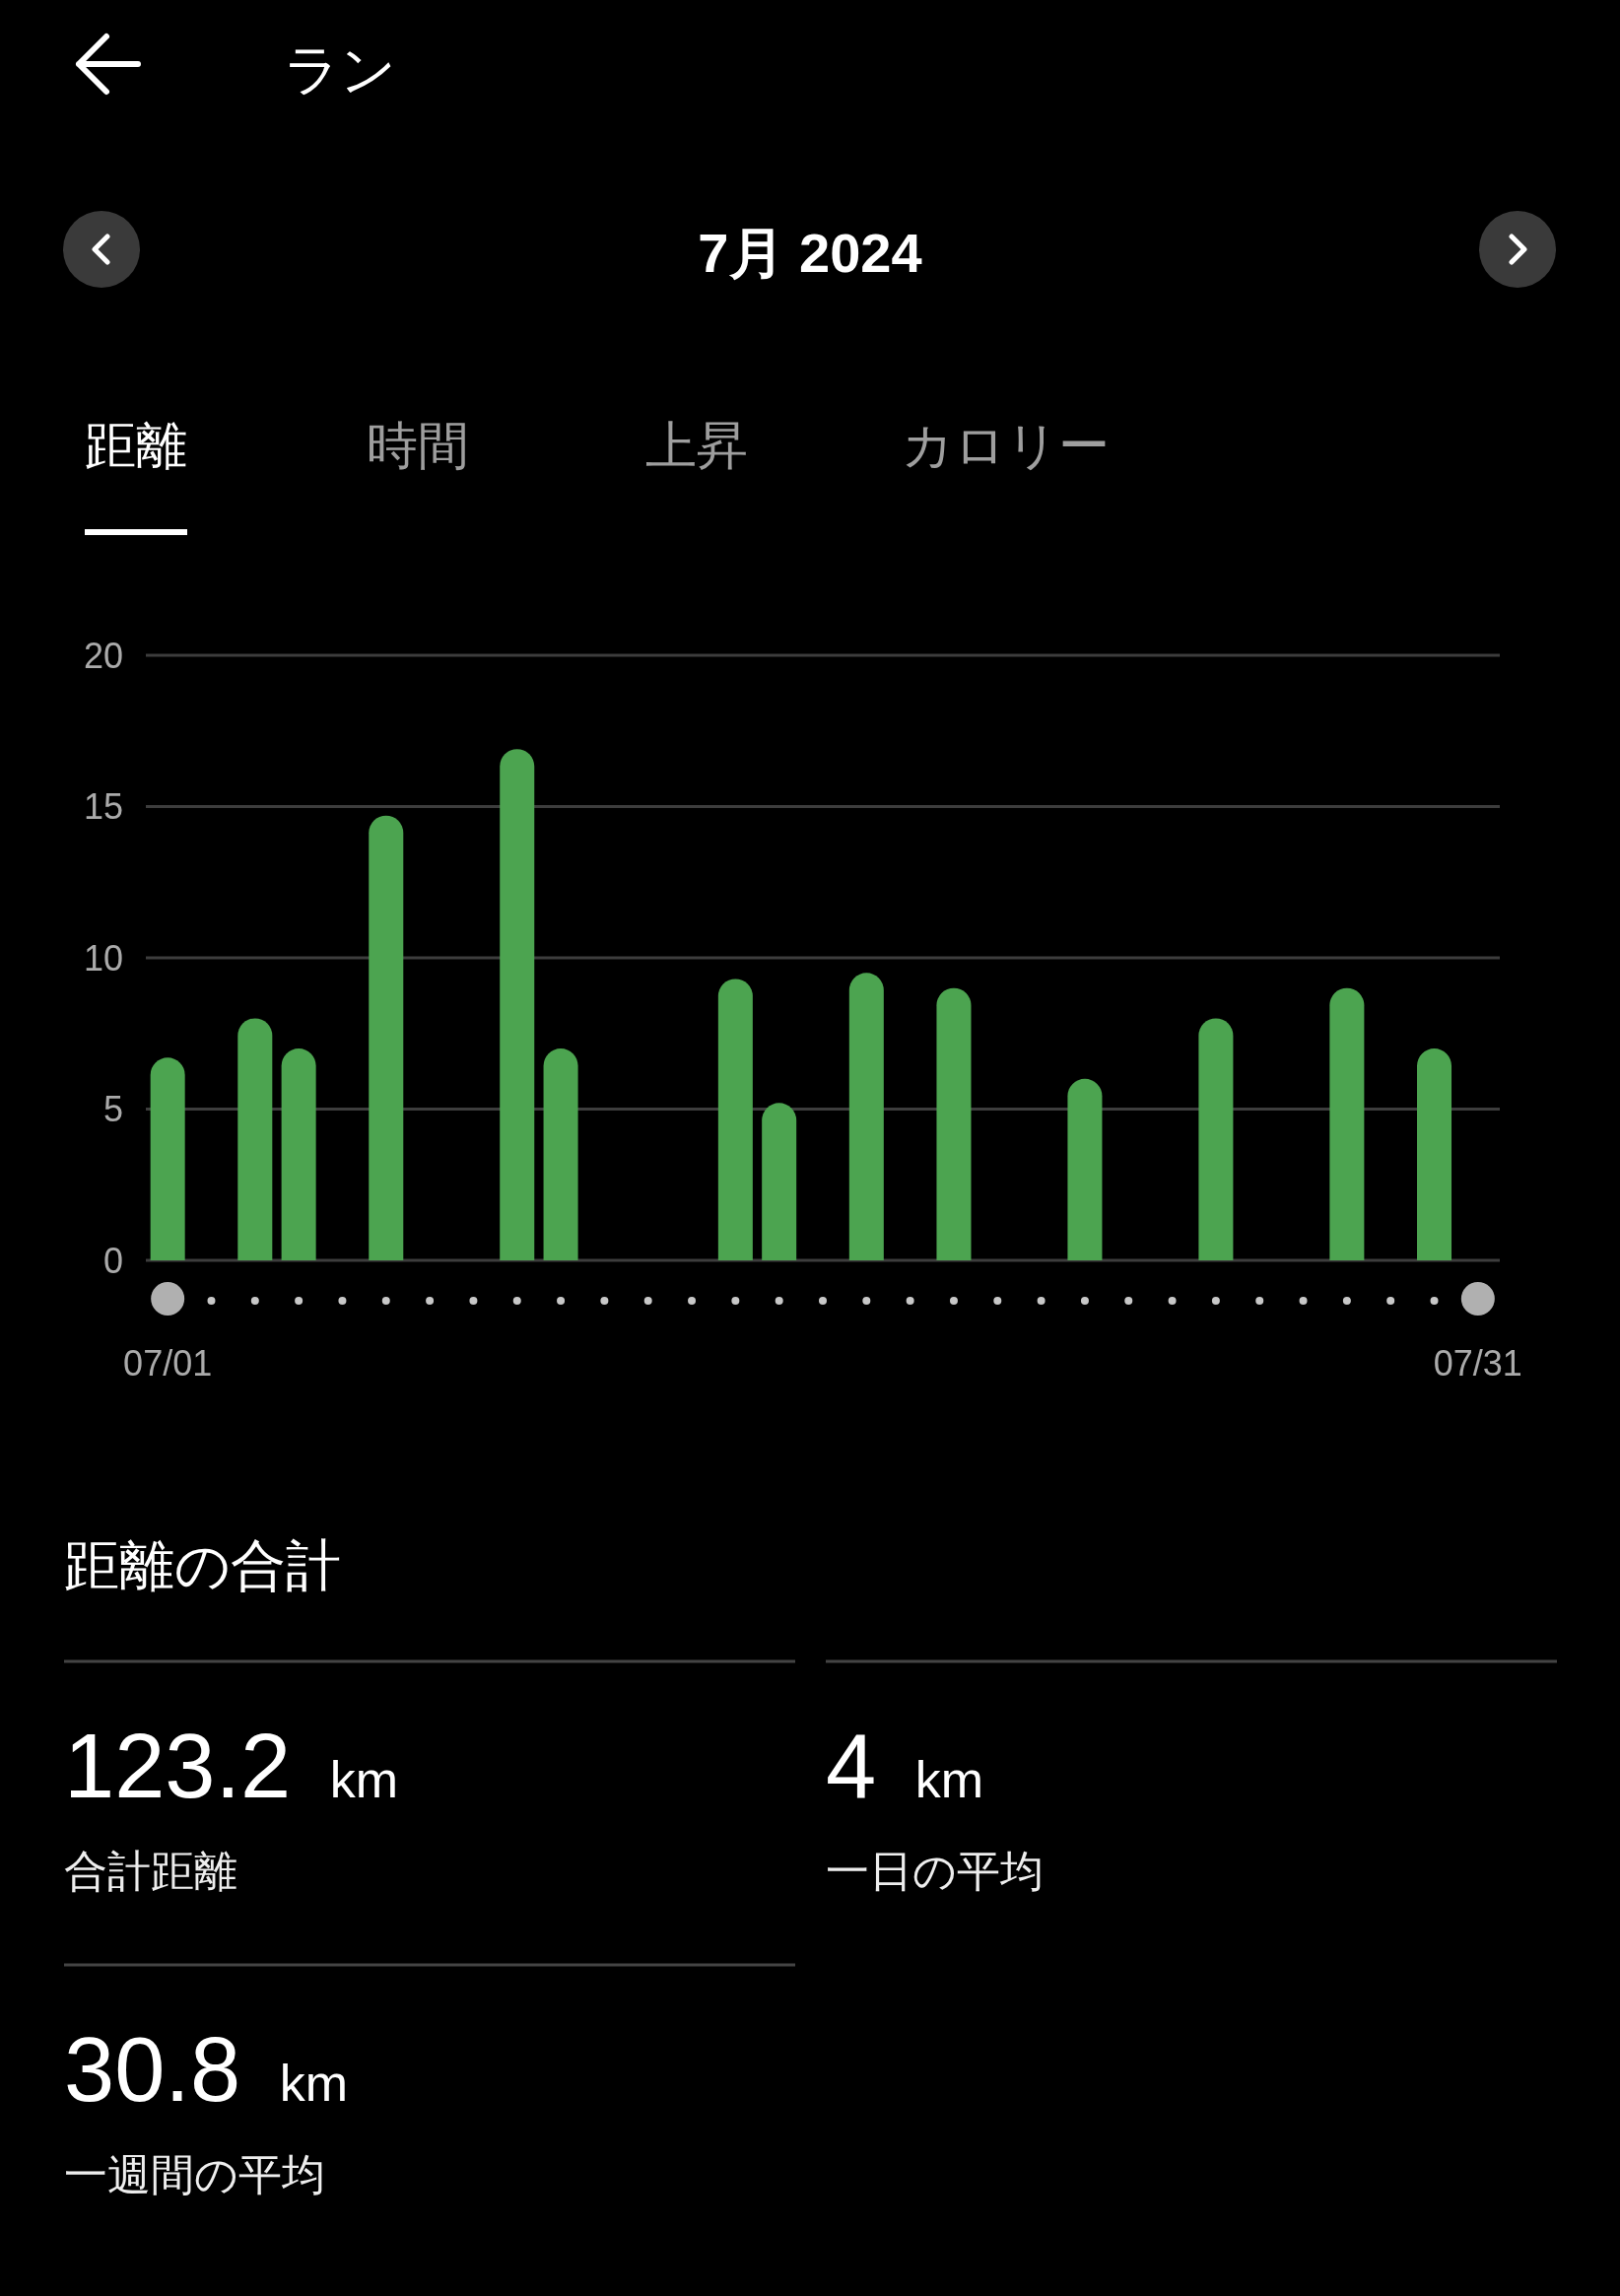 The height and width of the screenshot is (2296, 1620). I want to click on chart-title: ラン, so click(340, 69).